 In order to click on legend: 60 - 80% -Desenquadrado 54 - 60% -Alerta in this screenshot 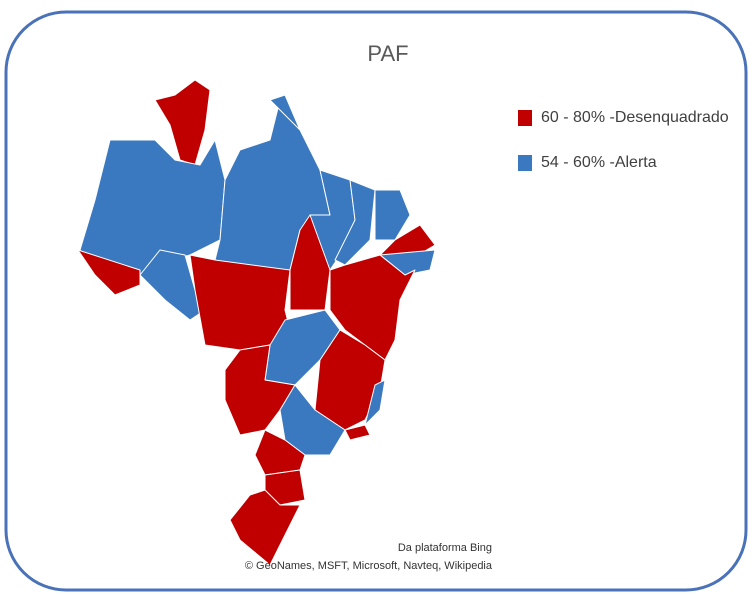, I will do `click(623, 140)`.